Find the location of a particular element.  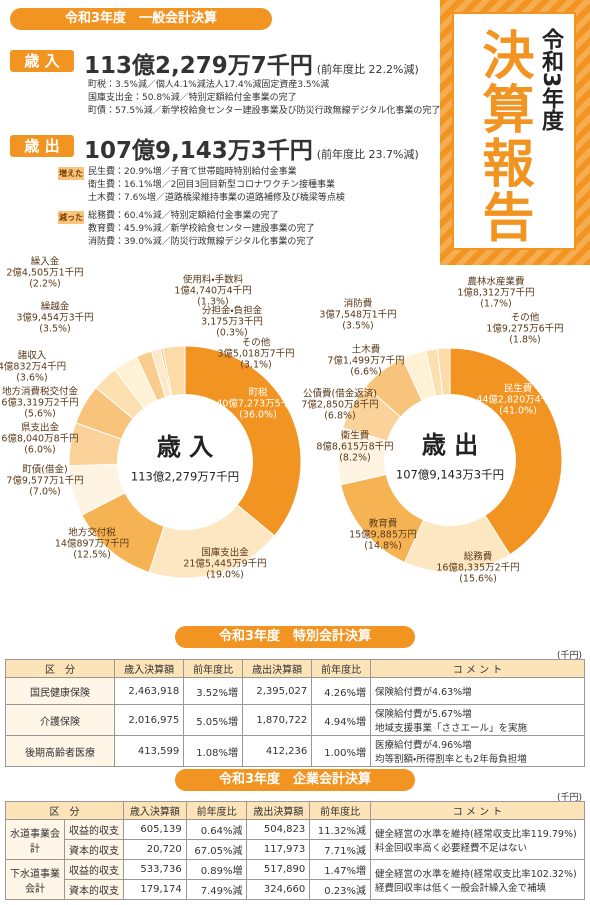

cell: 533,736 is located at coordinates (155, 869).